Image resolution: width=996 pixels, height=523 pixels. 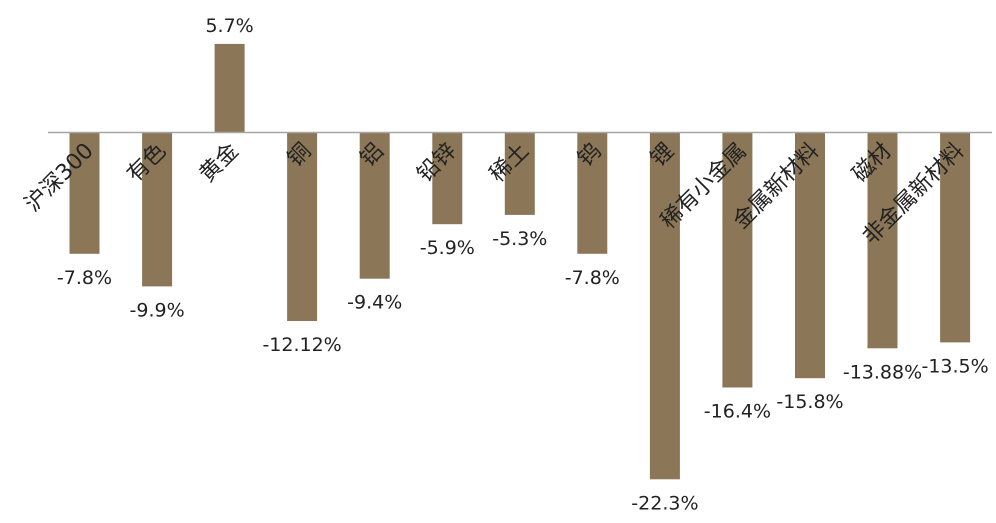 I want to click on value-label-8: -22.3%, so click(x=664, y=503).